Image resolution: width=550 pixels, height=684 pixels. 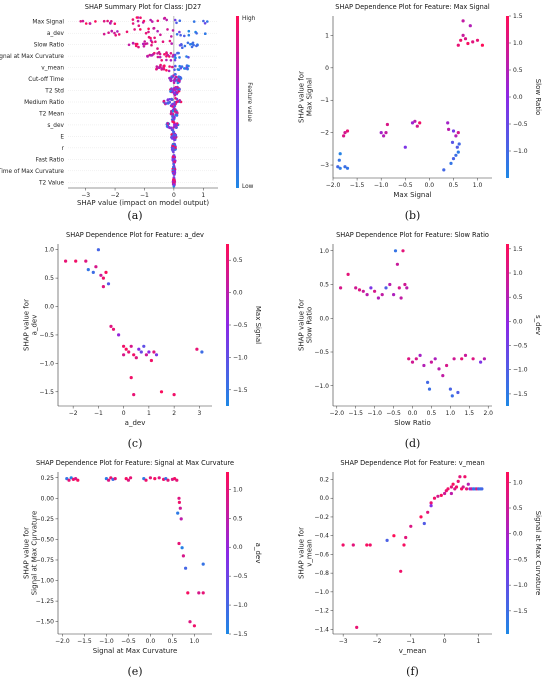 I want to click on y-tick-label: −2, so click(x=324, y=133).